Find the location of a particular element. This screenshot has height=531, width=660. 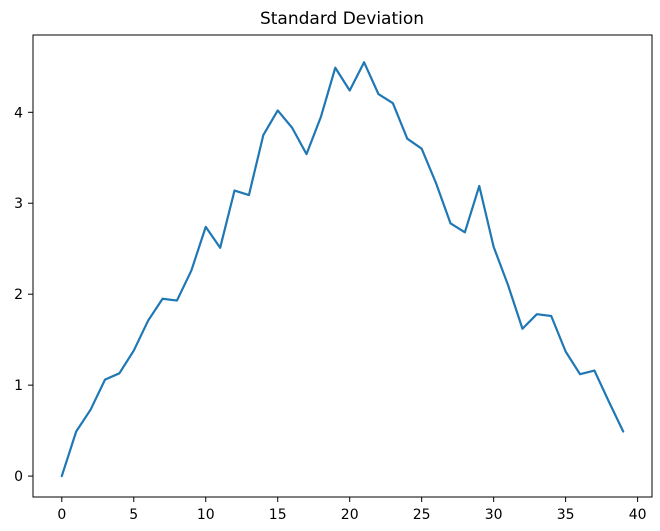

x-tick-label: 10 is located at coordinates (206, 515).